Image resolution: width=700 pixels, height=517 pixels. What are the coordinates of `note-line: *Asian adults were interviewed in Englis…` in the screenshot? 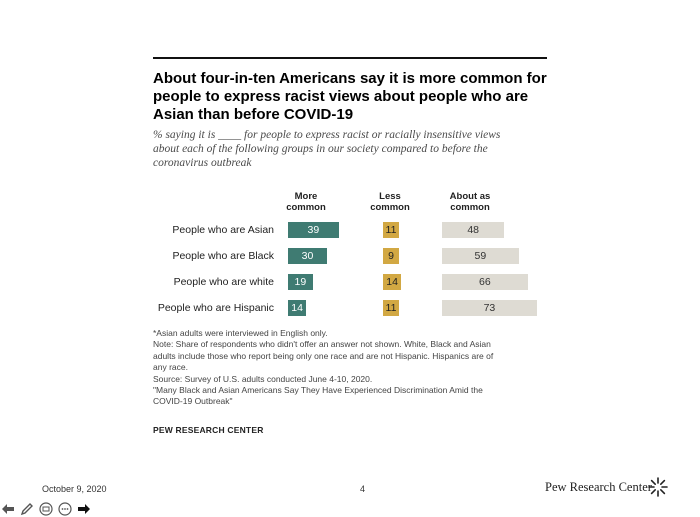 It's located at (240, 333).